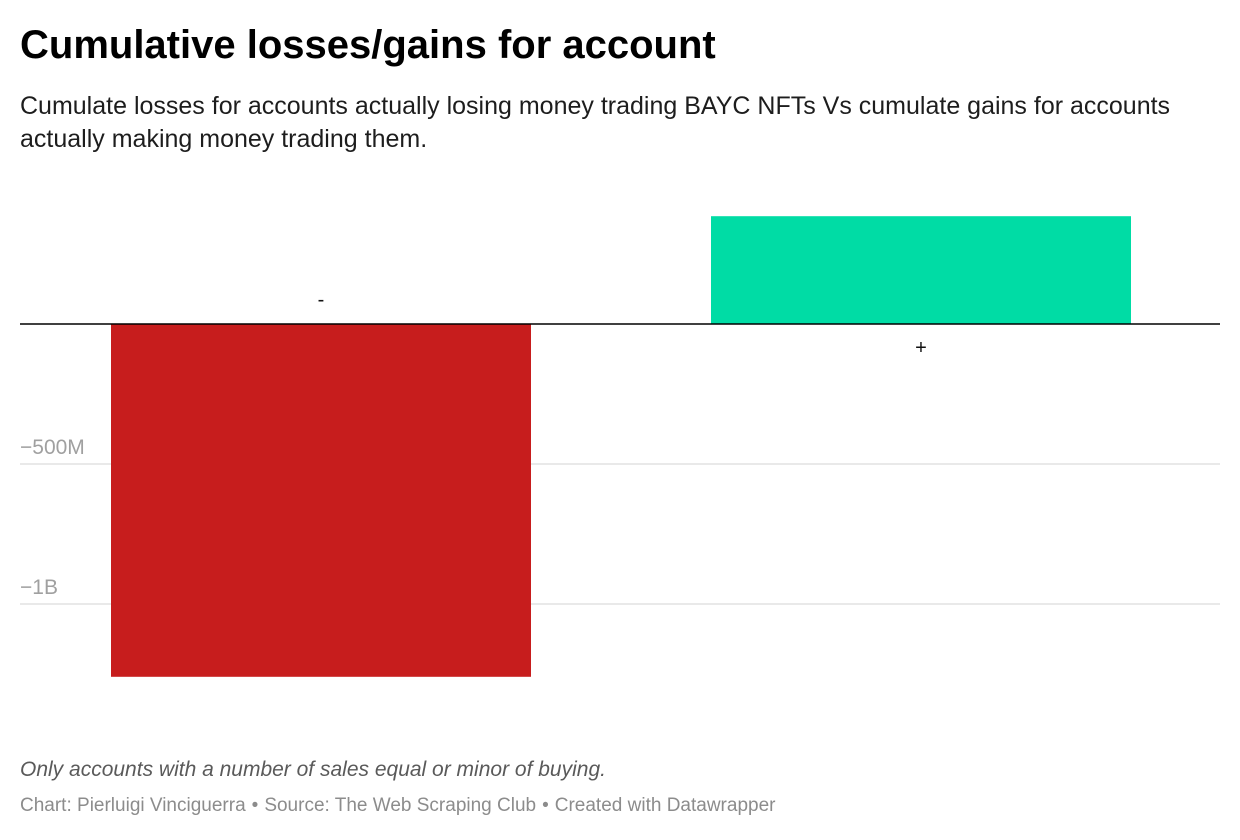 This screenshot has height=840, width=1240. What do you see at coordinates (921, 270) in the screenshot?
I see `bar-positive` at bounding box center [921, 270].